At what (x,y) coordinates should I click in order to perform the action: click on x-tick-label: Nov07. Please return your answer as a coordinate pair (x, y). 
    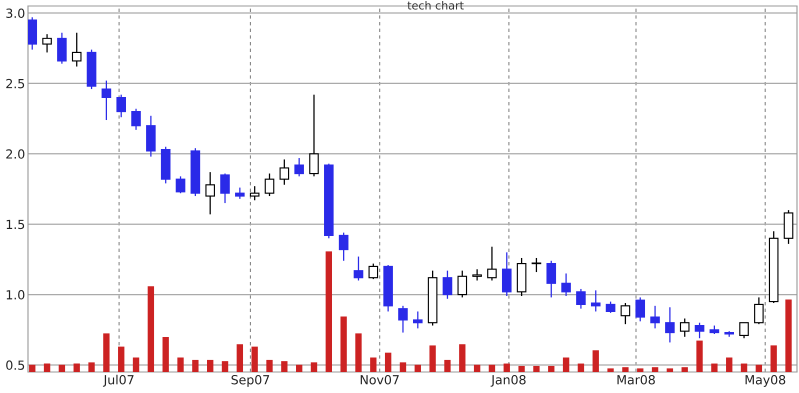
    Looking at the image, I should click on (379, 379).